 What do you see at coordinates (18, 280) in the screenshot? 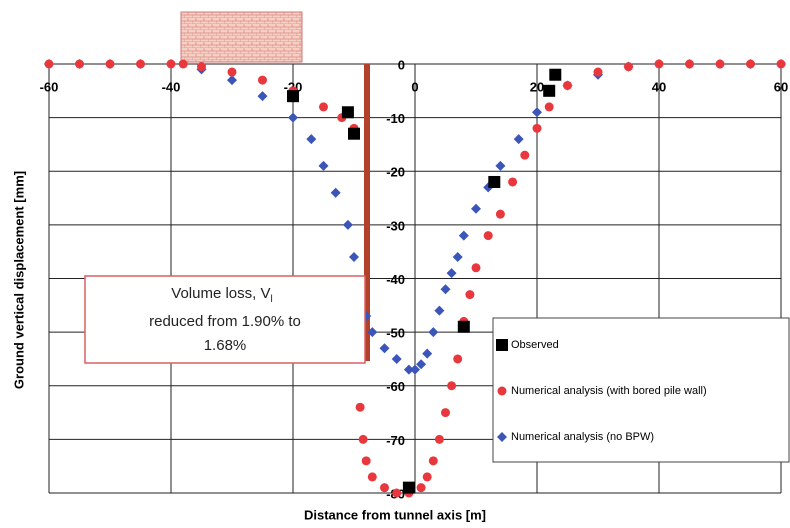
I see `y-axis-label: Ground vertical displacement [mm]` at bounding box center [18, 280].